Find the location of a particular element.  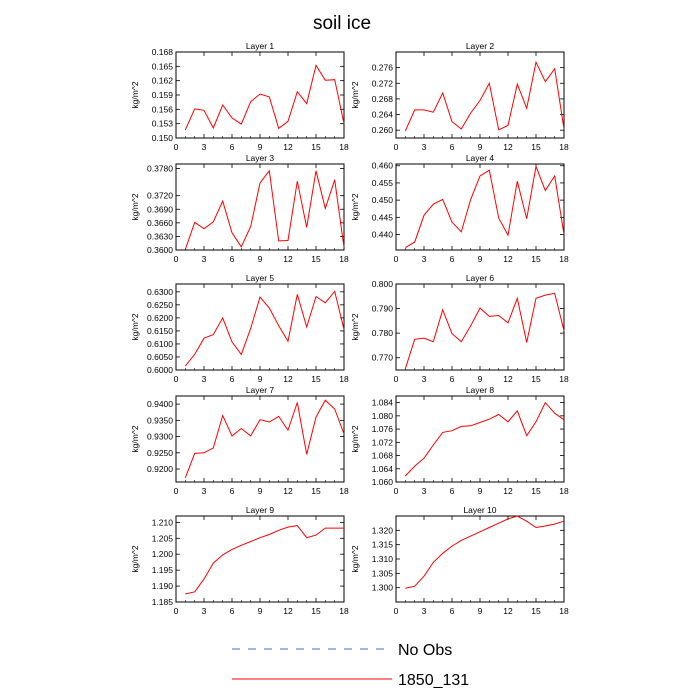

y-tick-label: 1.315 is located at coordinates (383, 545).